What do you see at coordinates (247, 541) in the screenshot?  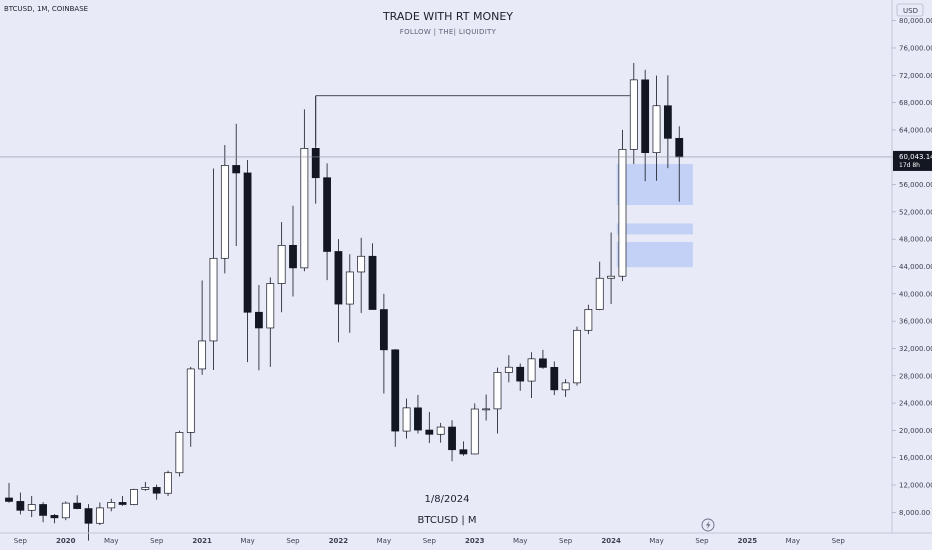 I see `time-tick-label: May` at bounding box center [247, 541].